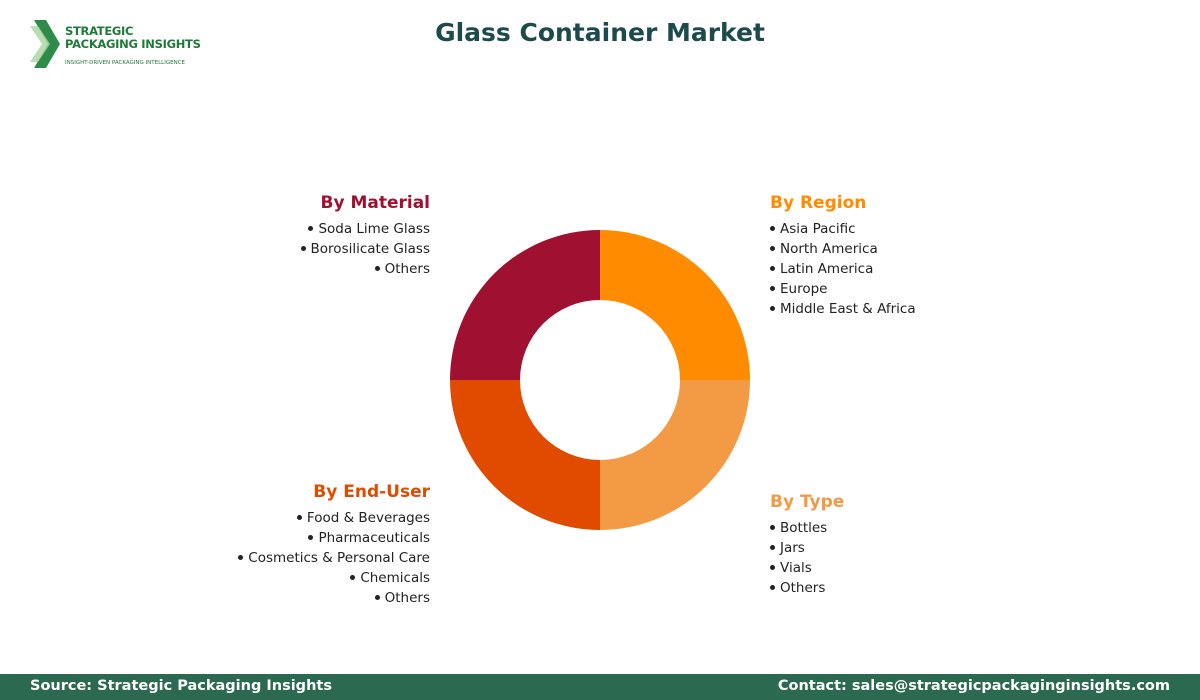 The width and height of the screenshot is (1200, 700). Describe the element at coordinates (125, 63) in the screenshot. I see `logo-tagline: INSIGHT-DRIVEN PACKAGING INTELLIGENCE` at that location.